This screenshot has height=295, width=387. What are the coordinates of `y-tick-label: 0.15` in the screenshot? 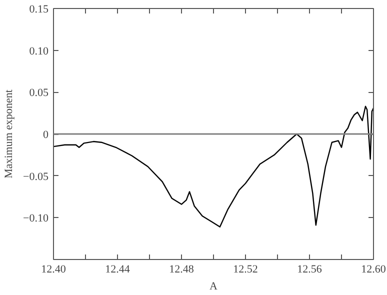 It's located at (39, 10).